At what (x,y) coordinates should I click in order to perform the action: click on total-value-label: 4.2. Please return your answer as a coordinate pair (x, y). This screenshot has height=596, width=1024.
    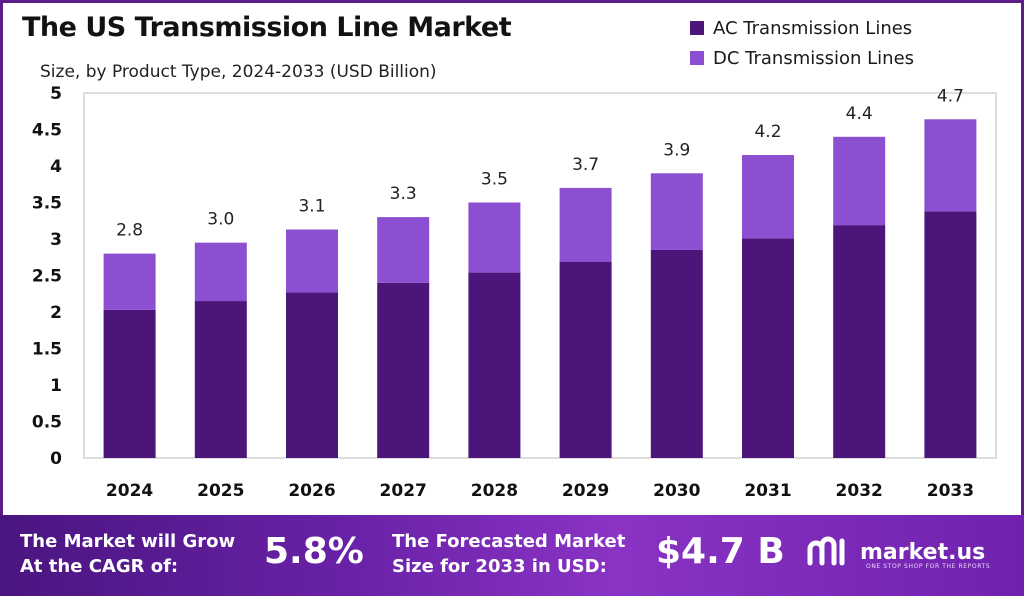
    Looking at the image, I should click on (767, 132).